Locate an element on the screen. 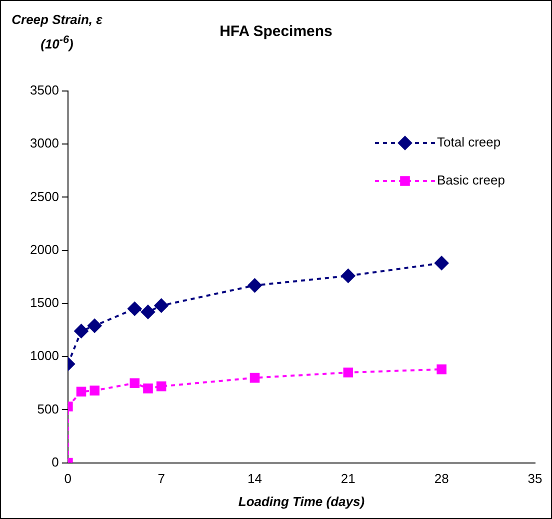 Image resolution: width=552 pixels, height=519 pixels. x-tick-label: 35 is located at coordinates (535, 478).